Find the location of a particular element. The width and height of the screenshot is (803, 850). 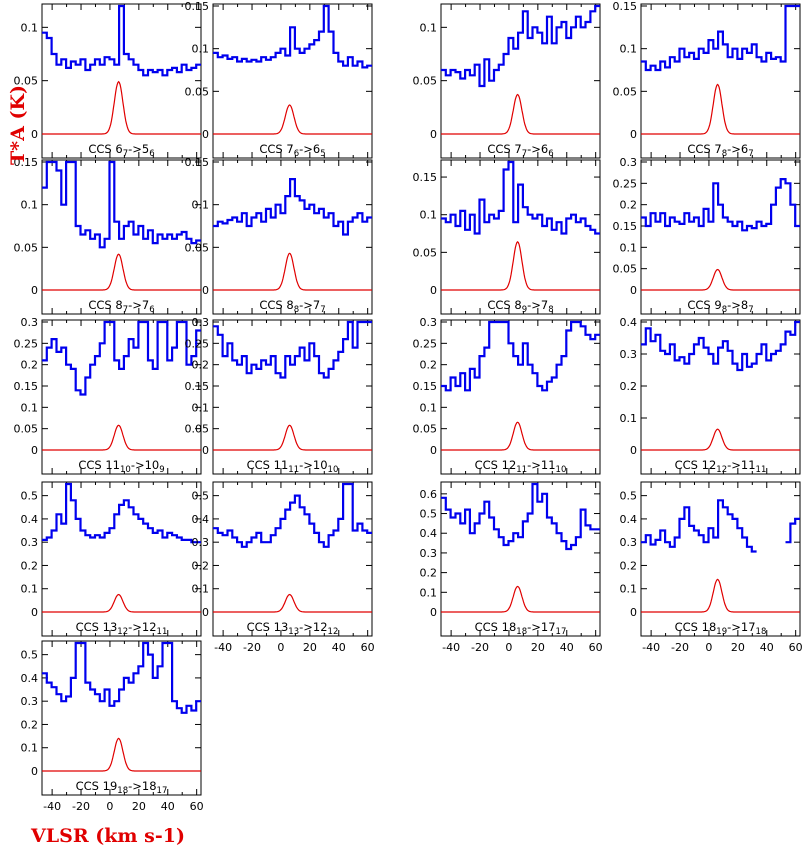

spectrum-panel: 0 0.05 0.1 0.15 CCS 87->76 is located at coordinates (108, 235).